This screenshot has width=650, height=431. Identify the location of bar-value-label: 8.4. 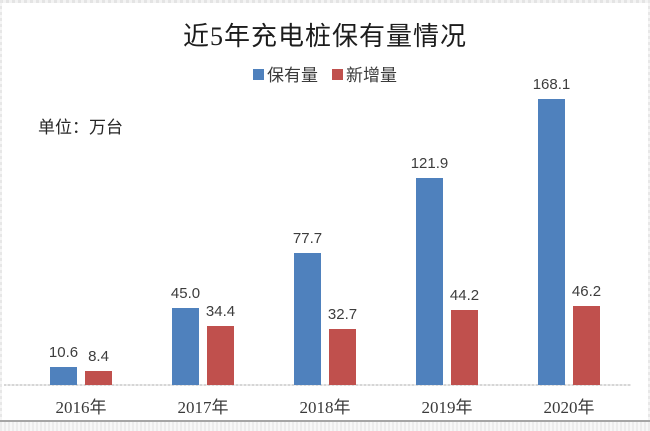
(98, 356).